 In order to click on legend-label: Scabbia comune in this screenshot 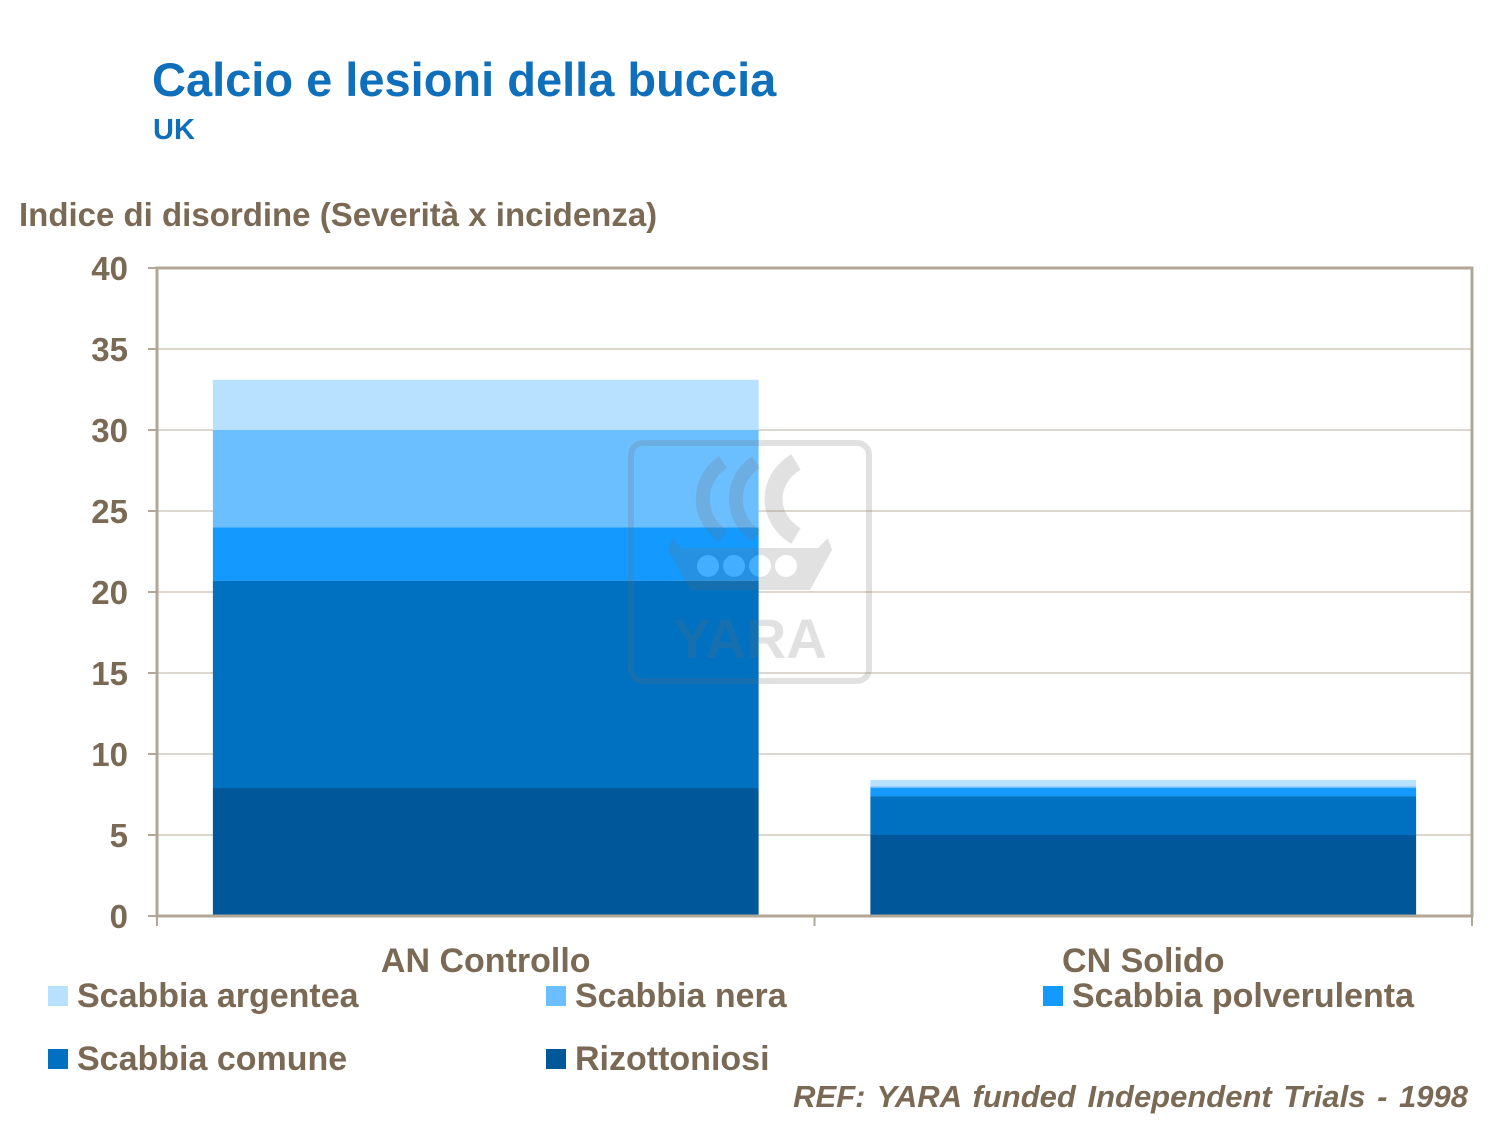, I will do `click(212, 1058)`.